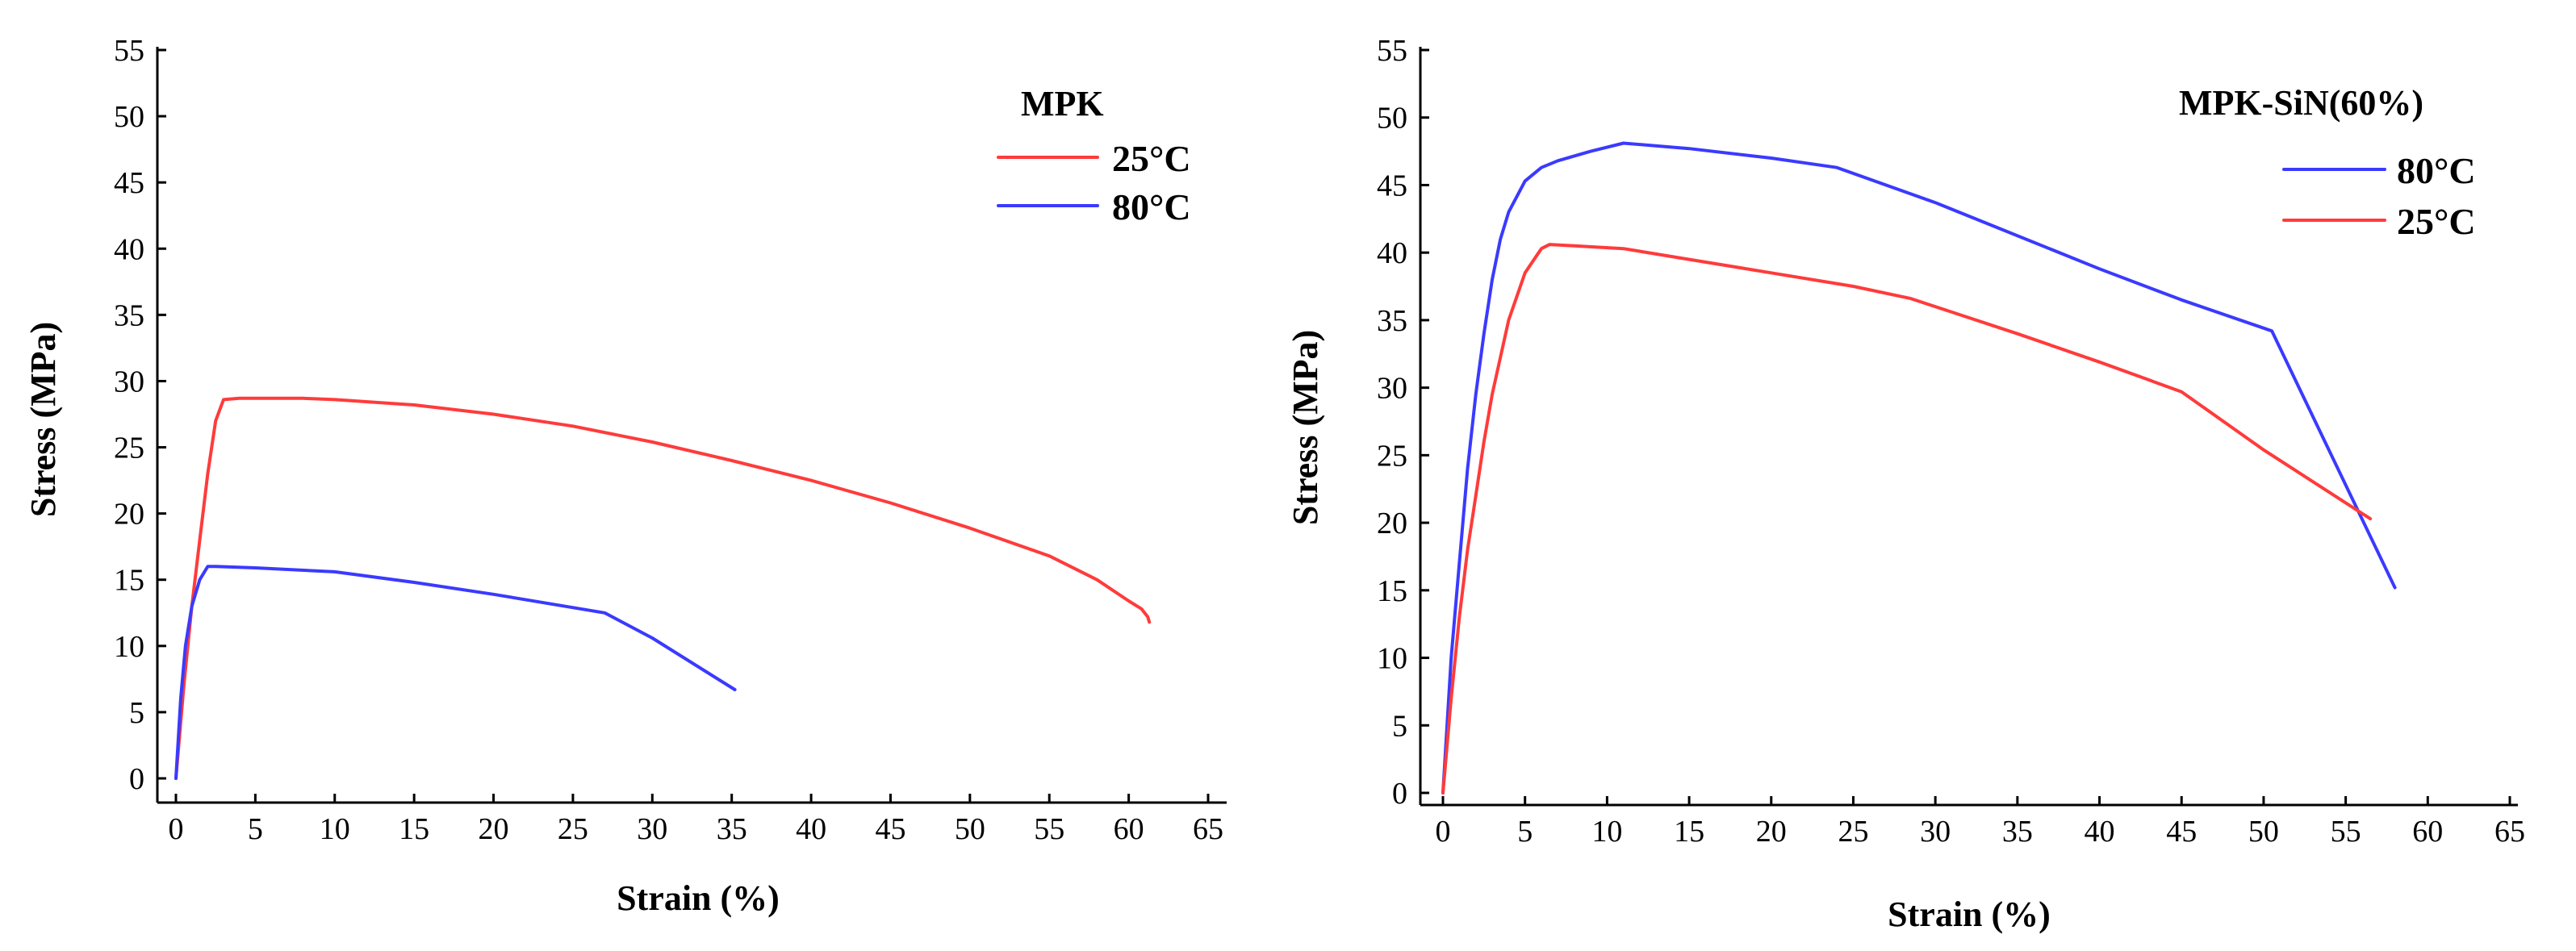 Image resolution: width=2576 pixels, height=951 pixels. Describe the element at coordinates (455, 673) in the screenshot. I see `series-line-80c` at that location.